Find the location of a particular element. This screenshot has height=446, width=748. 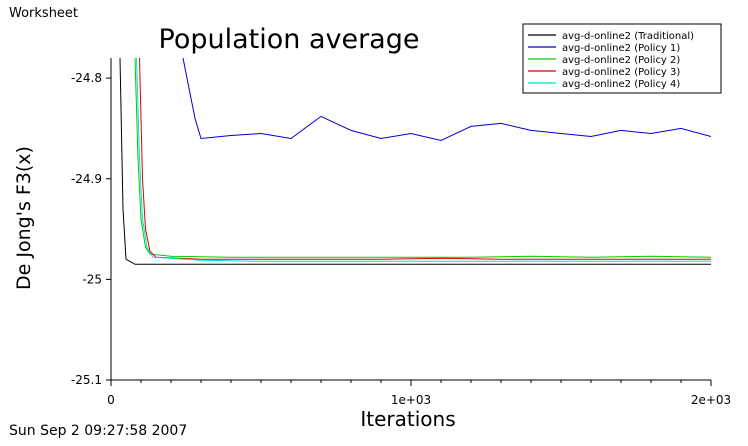

legend-entry: avg-d-online2 (Policy 3) is located at coordinates (621, 72).